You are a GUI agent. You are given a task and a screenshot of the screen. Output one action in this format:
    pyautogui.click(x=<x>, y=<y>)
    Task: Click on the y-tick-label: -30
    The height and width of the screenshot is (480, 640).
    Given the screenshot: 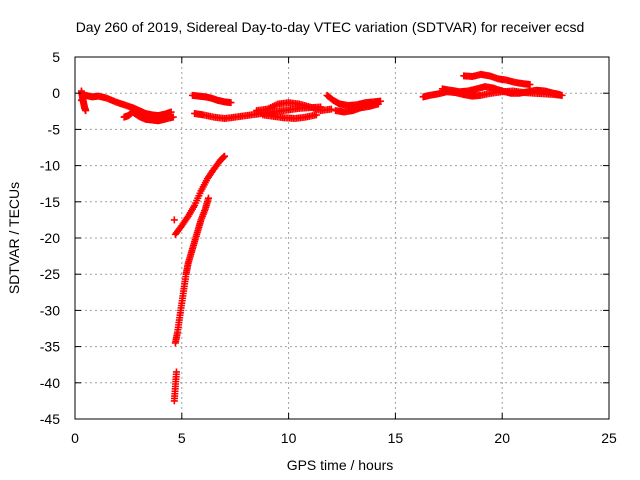 What is the action you would take?
    pyautogui.click(x=50, y=310)
    